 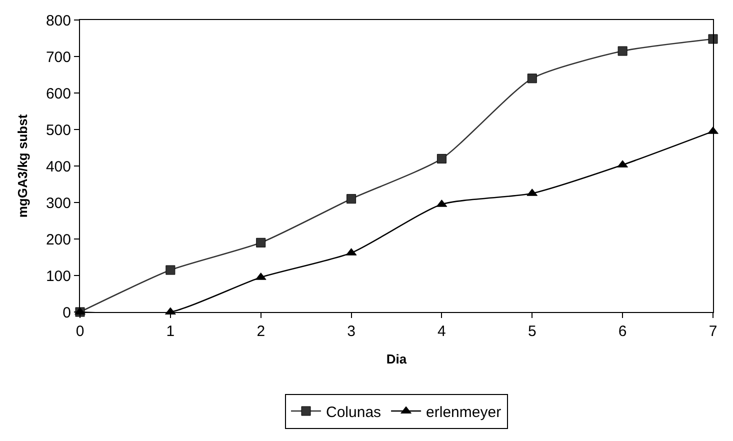 I want to click on y-axis-title: mgGA3/kg subst, so click(x=22, y=166).